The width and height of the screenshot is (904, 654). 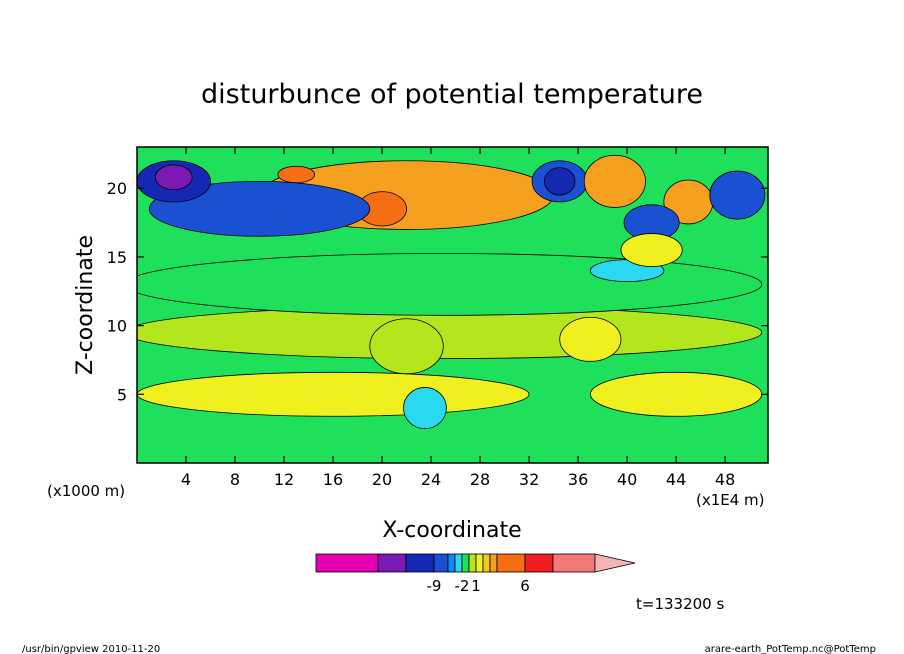 I want to click on colorbar-label-2: 1, so click(x=476, y=586).